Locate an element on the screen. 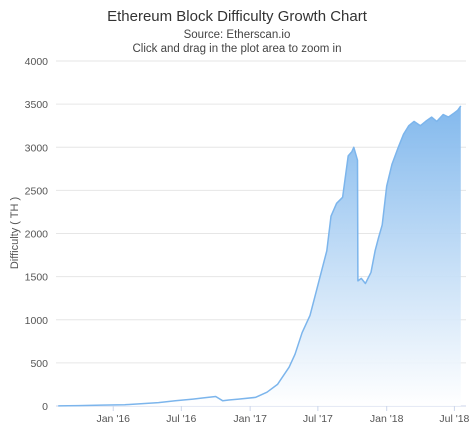  y-tick-label: 0 is located at coordinates (45, 407).